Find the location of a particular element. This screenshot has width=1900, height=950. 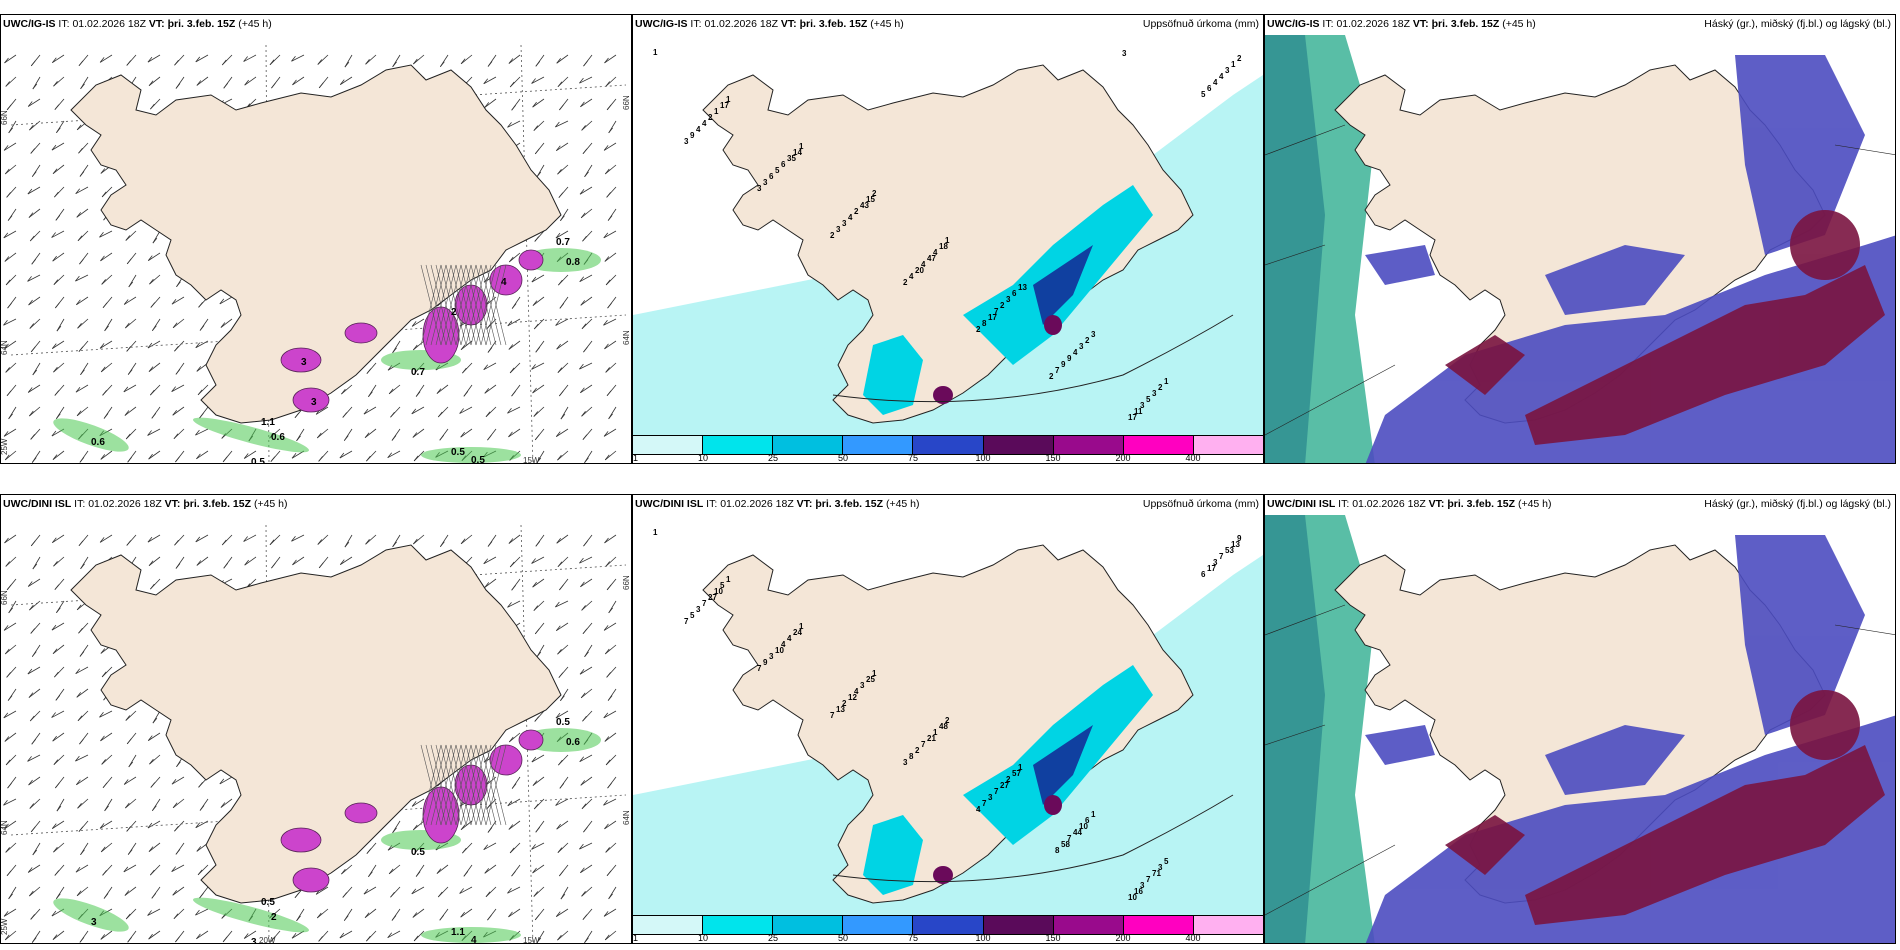

colorbar-label: 400 is located at coordinates (1193, 938).